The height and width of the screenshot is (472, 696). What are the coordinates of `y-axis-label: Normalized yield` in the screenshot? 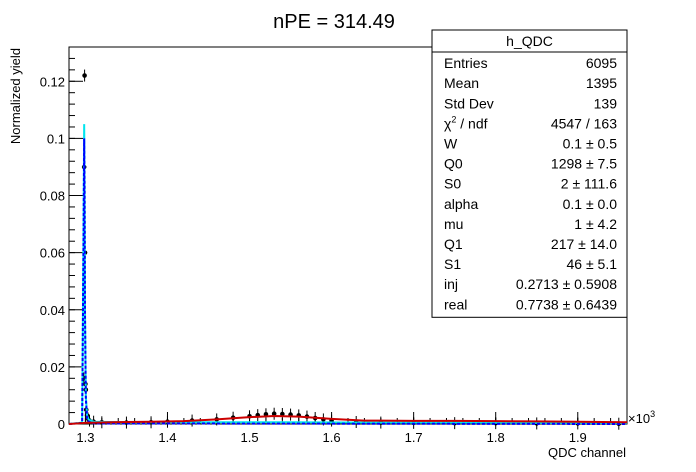 It's located at (15, 96).